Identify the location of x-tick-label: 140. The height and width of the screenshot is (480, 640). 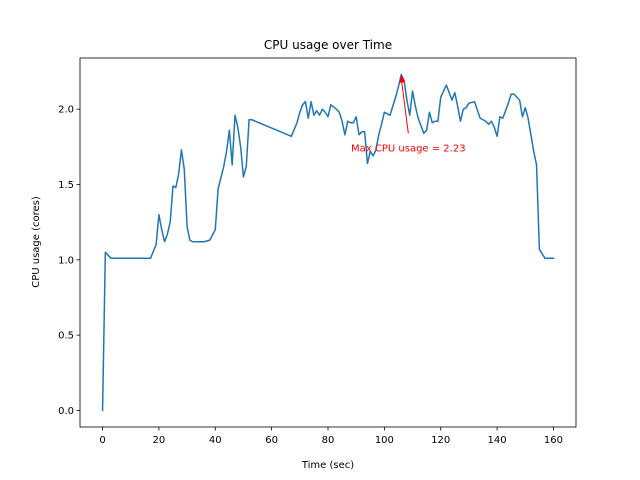
(497, 440).